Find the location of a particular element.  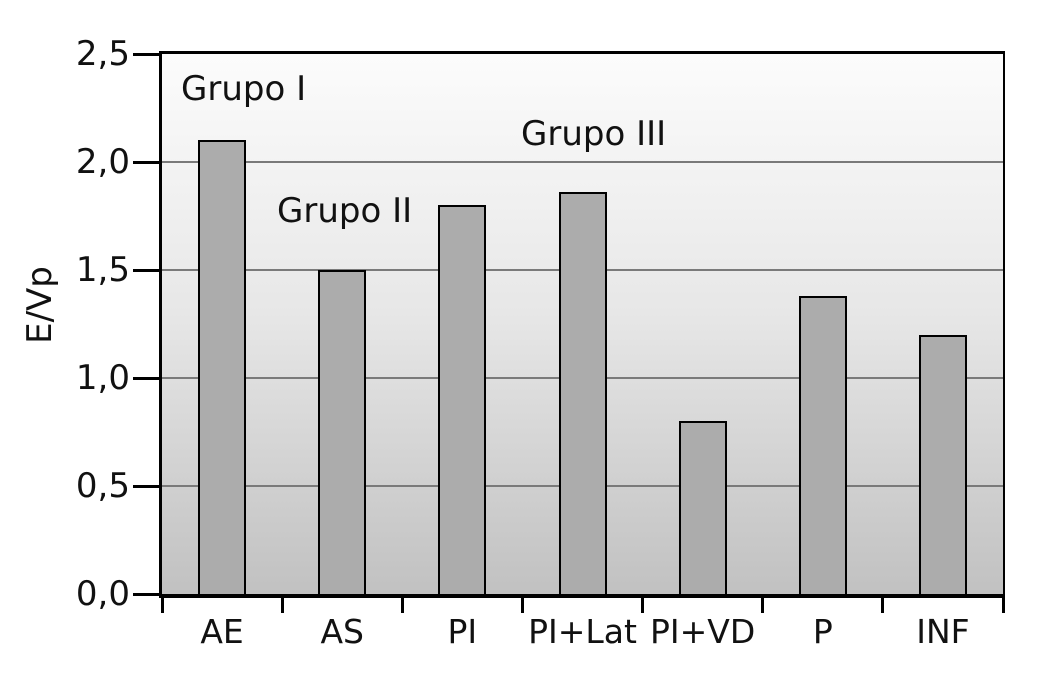

bar-PI+VD is located at coordinates (702, 507).